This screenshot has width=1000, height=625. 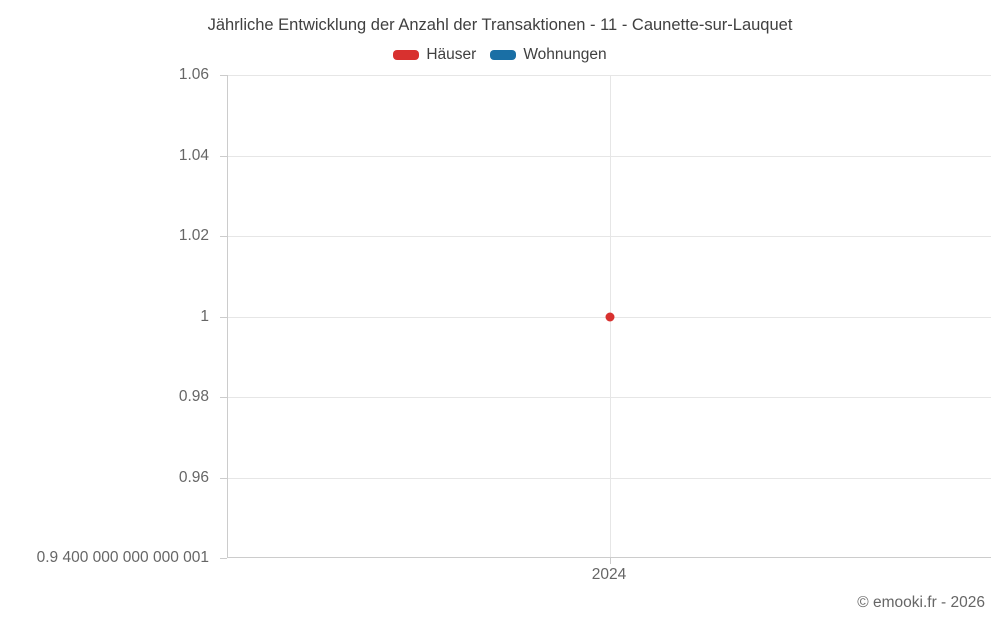 I want to click on legend-label: Häuser, so click(x=451, y=54).